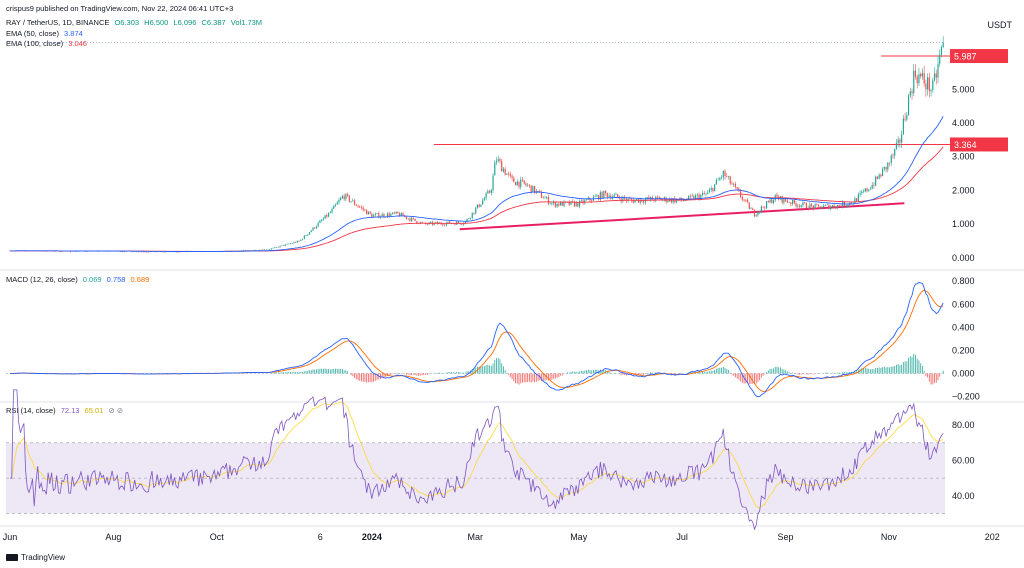  Describe the element at coordinates (966, 397) in the screenshot. I see `macd-axis-tick: −0.200` at that location.